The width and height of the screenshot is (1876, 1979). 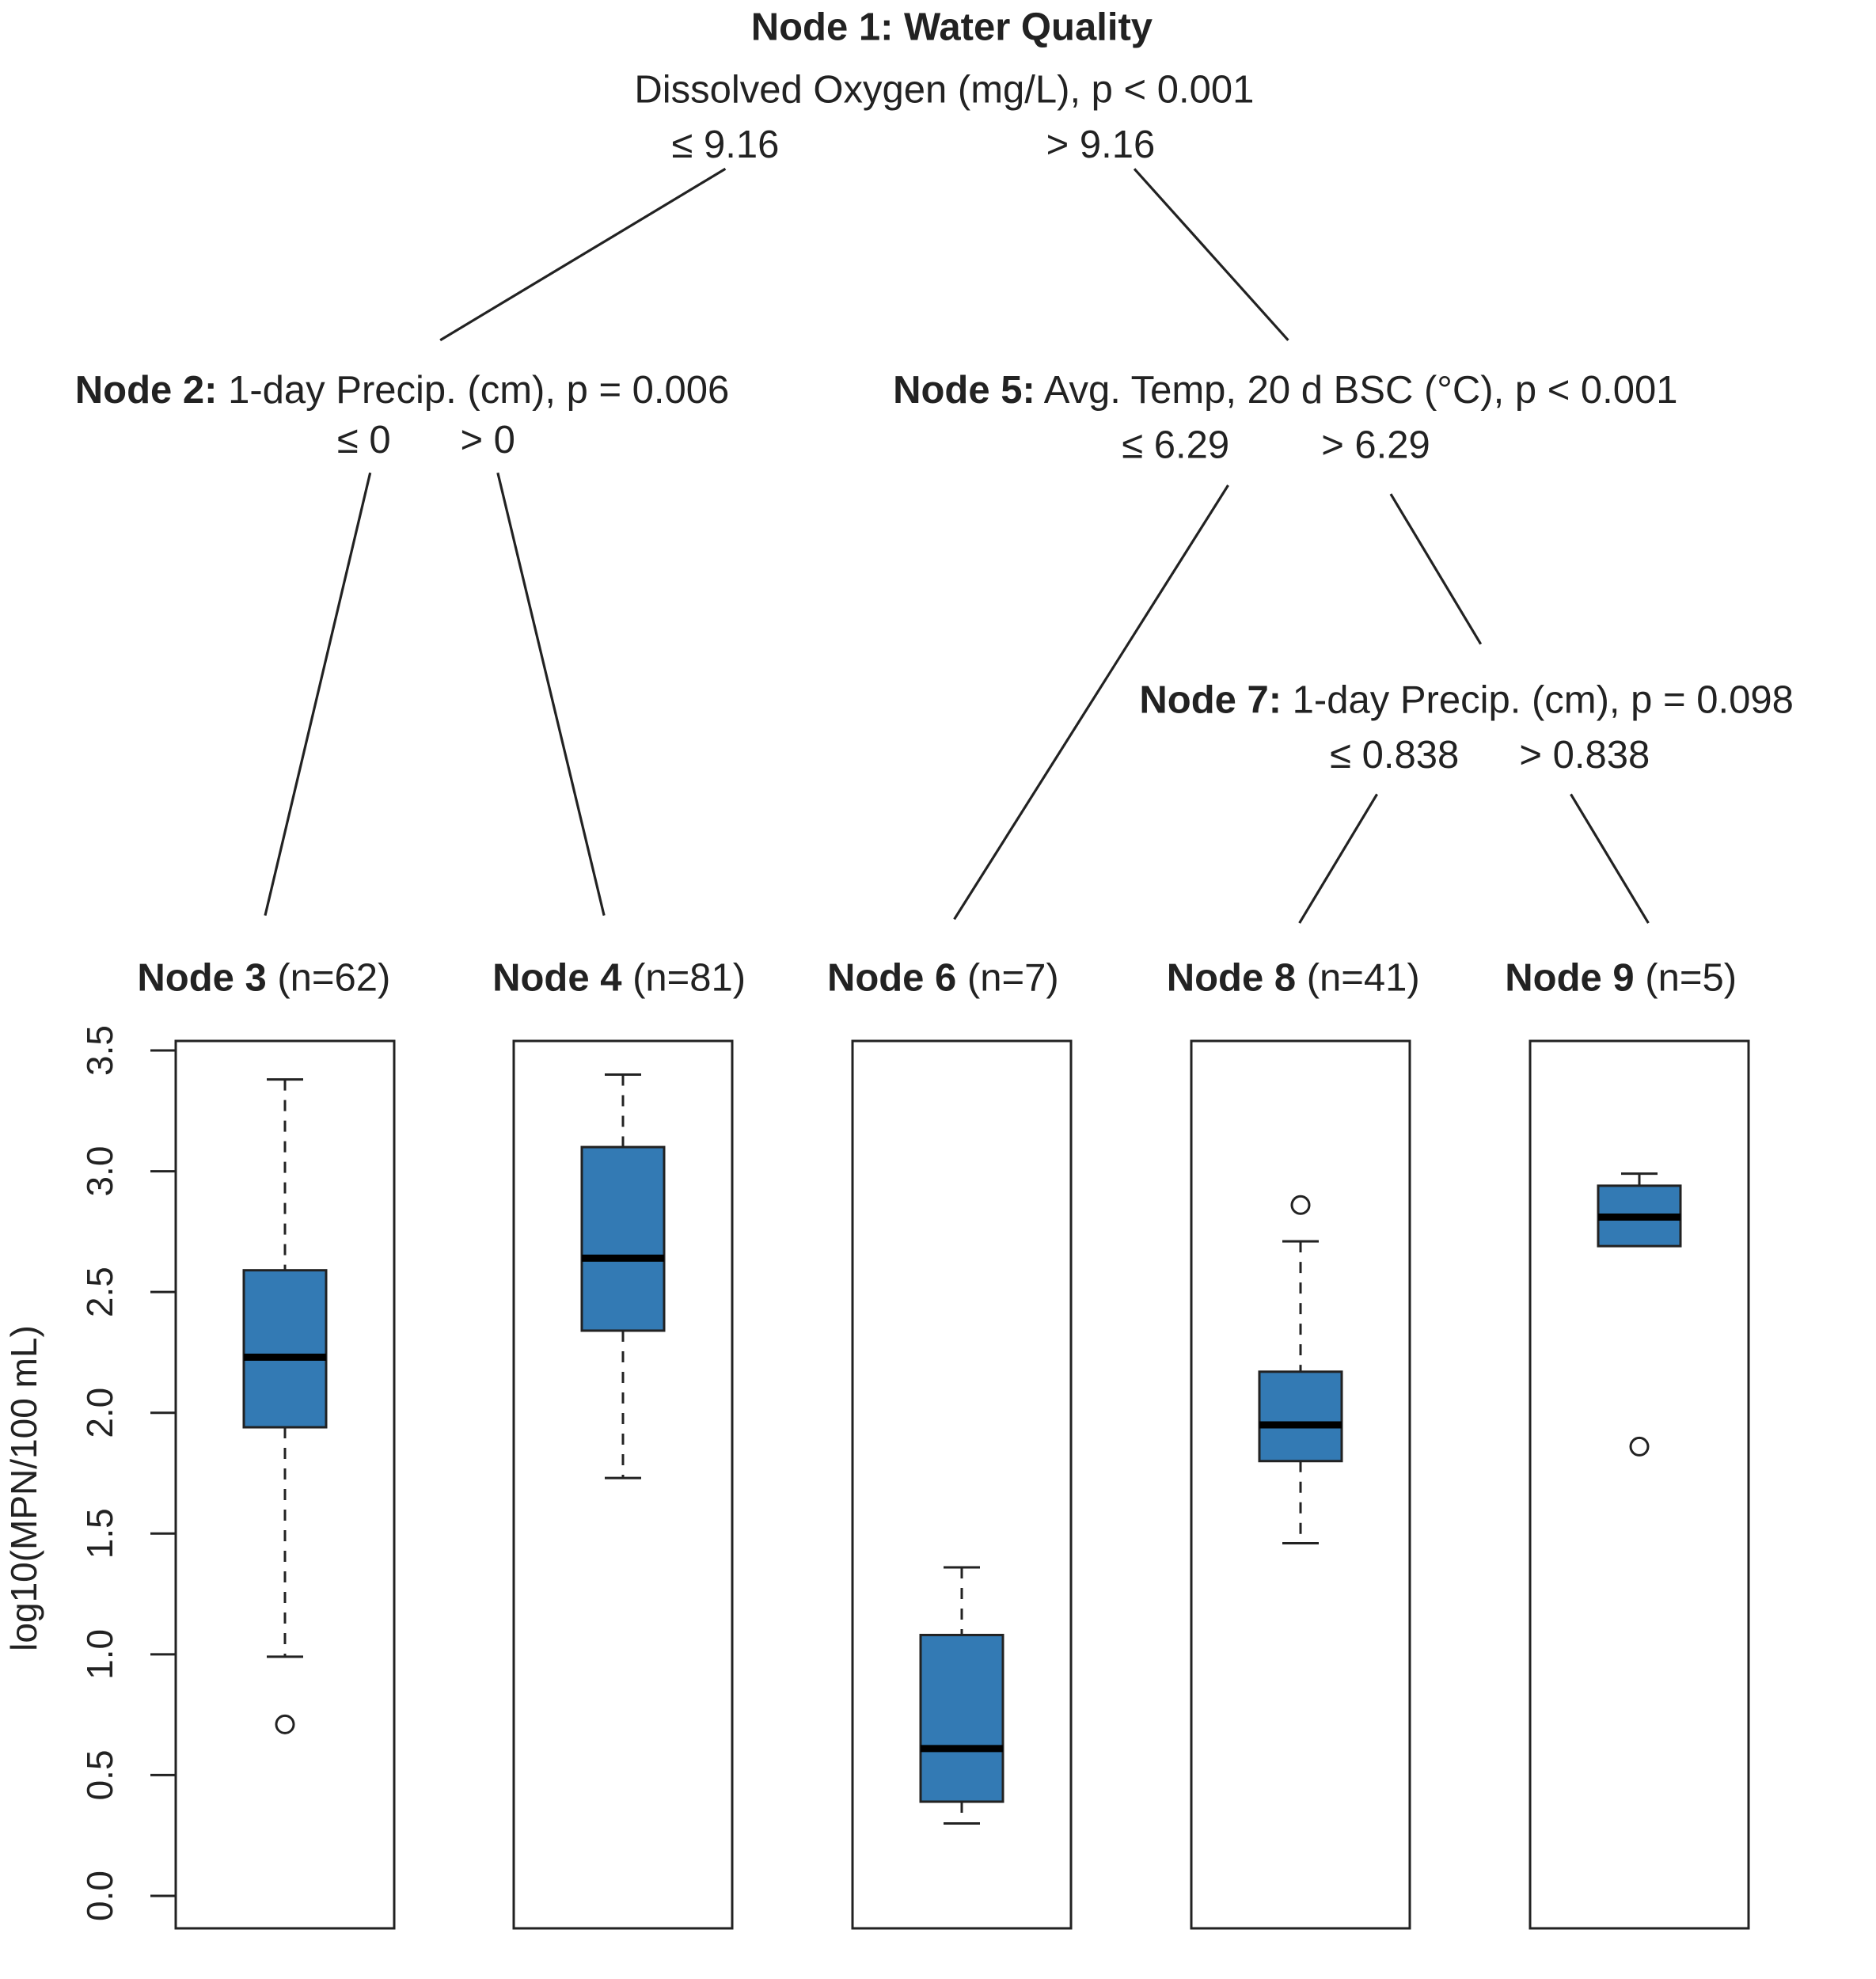 I want to click on leaf-node-label: Node 8 (n=41), so click(x=1293, y=977).